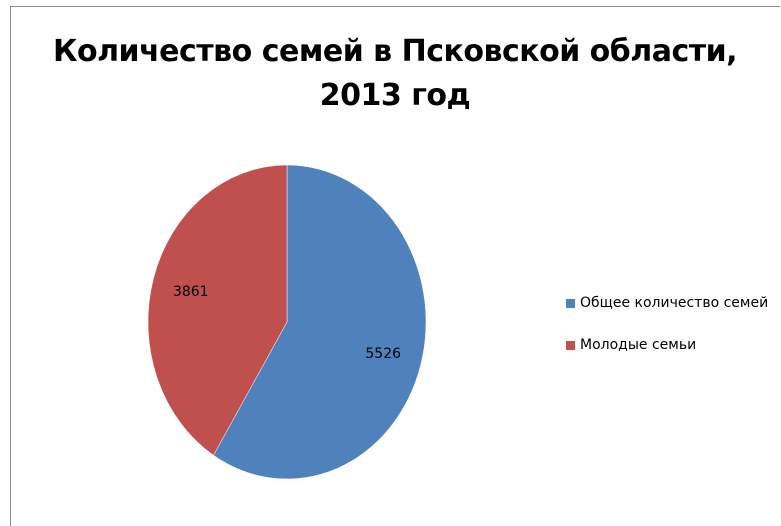 Image resolution: width=781 pixels, height=526 pixels. I want to click on legend-item-young-families: Молодые семьи, so click(667, 345).